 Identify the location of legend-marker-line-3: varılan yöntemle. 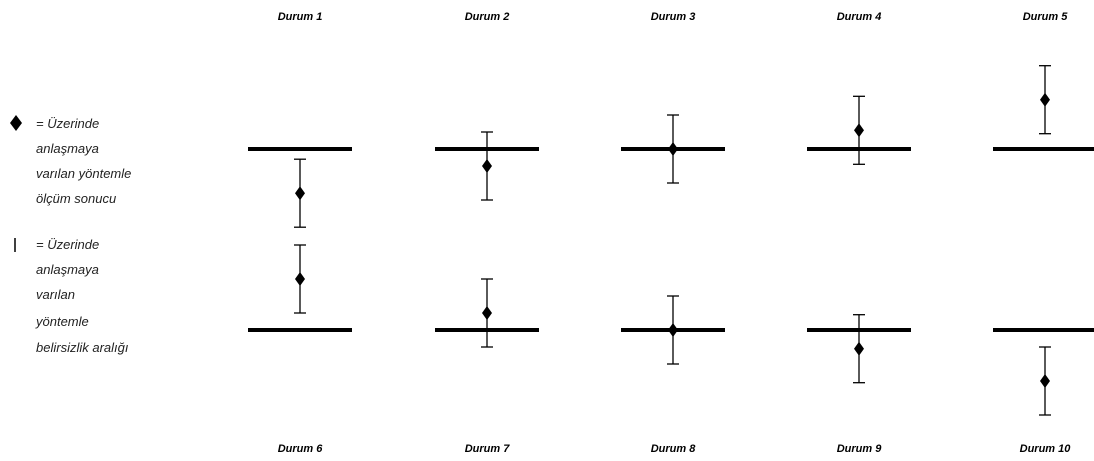
(83, 173).